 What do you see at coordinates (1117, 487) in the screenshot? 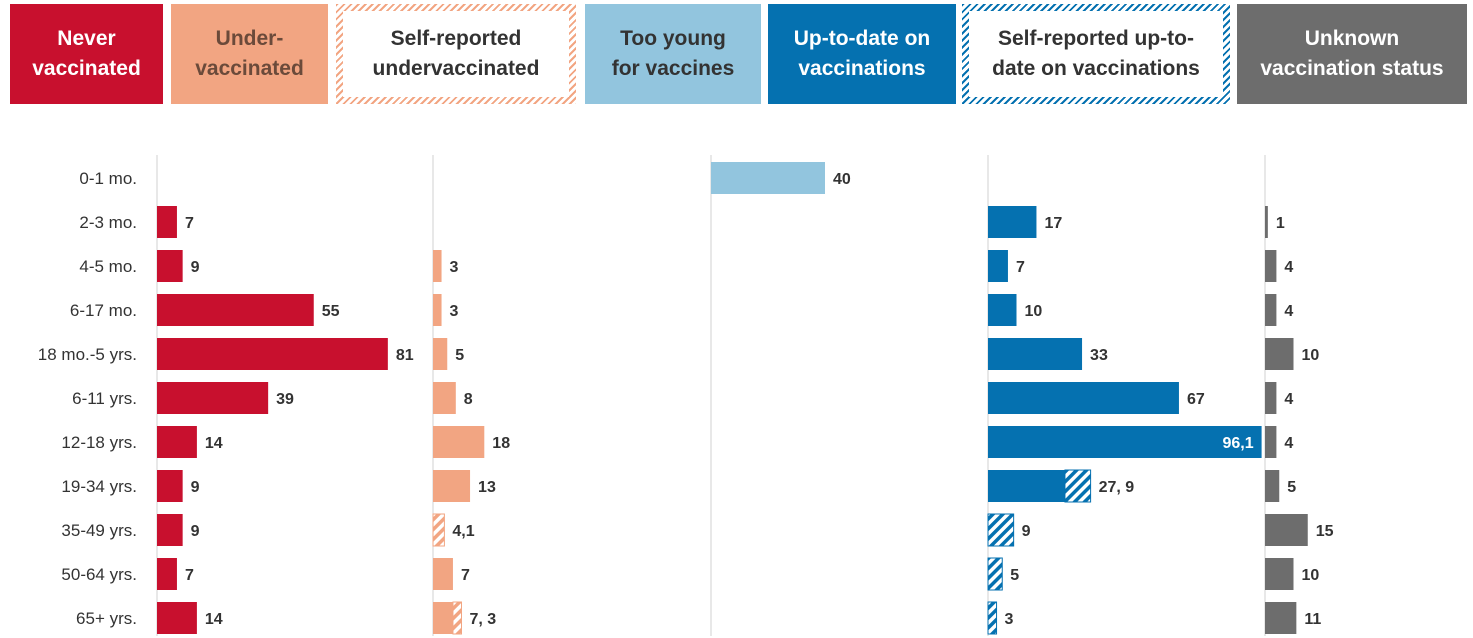
I see `data-label: 27, 9` at bounding box center [1117, 487].